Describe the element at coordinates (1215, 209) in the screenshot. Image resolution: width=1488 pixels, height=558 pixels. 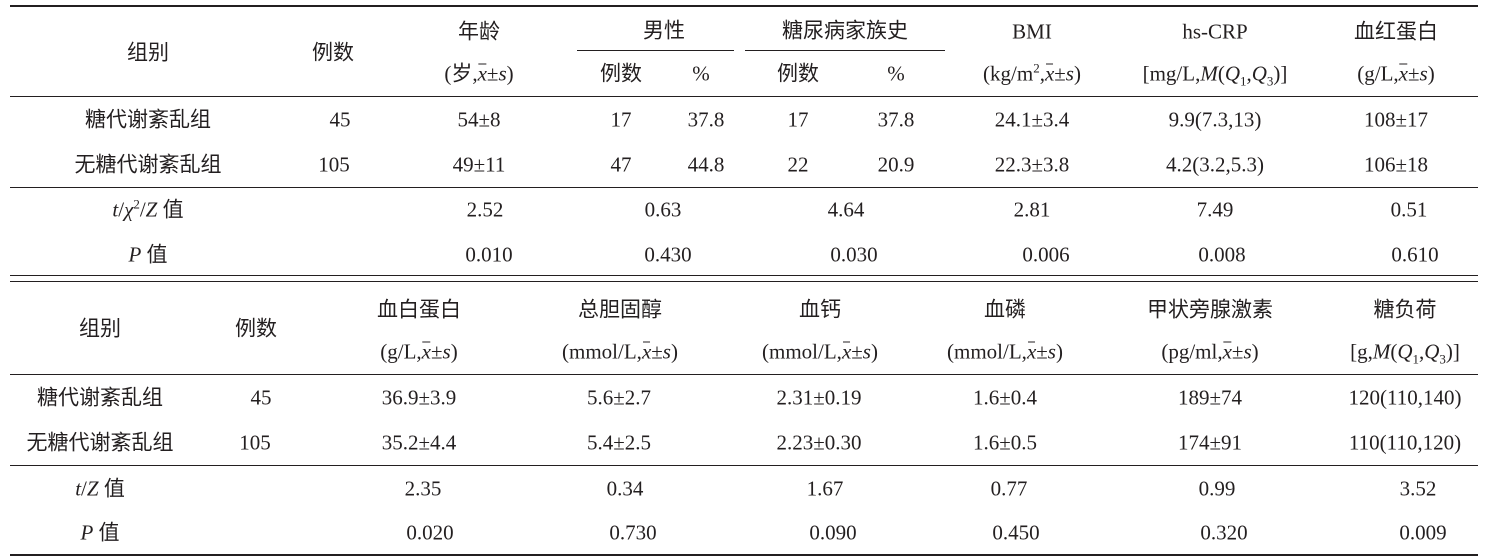
I see `stat-crp: 7.49` at that location.